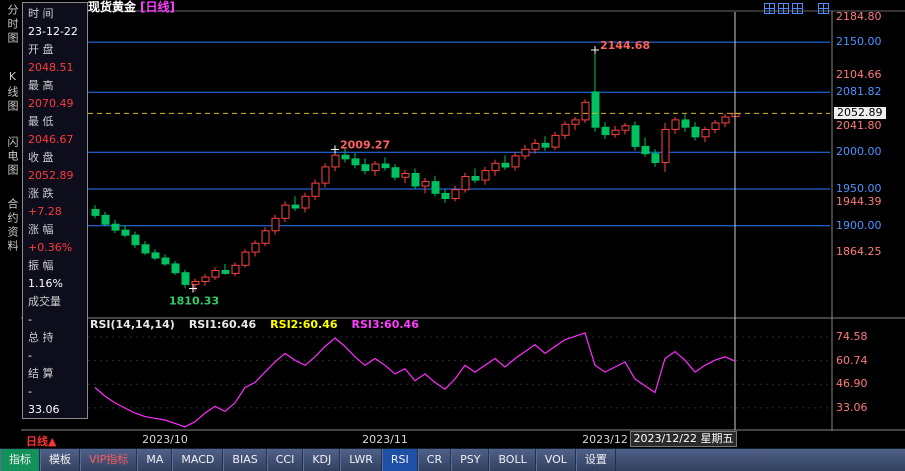  Describe the element at coordinates (245, 460) in the screenshot. I see `indicator-tab-BIAS: BIAS` at that location.